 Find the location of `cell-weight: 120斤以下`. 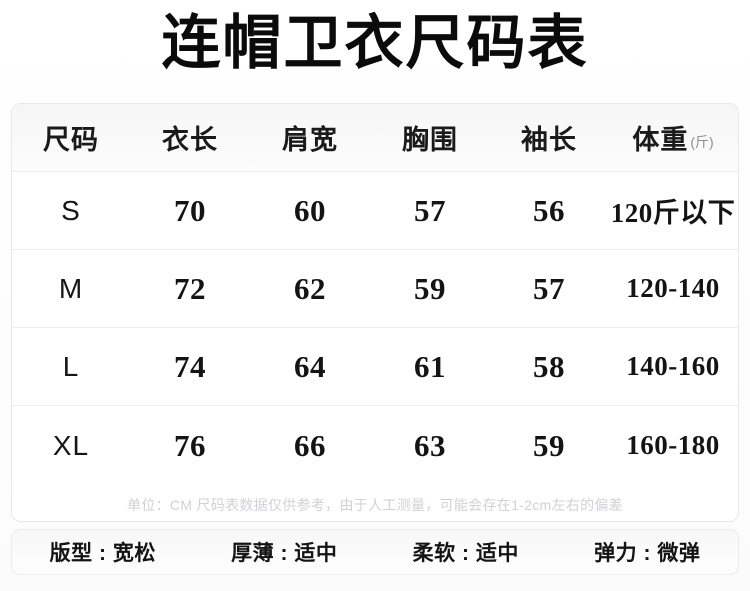

cell-weight: 120斤以下 is located at coordinates (673, 210).